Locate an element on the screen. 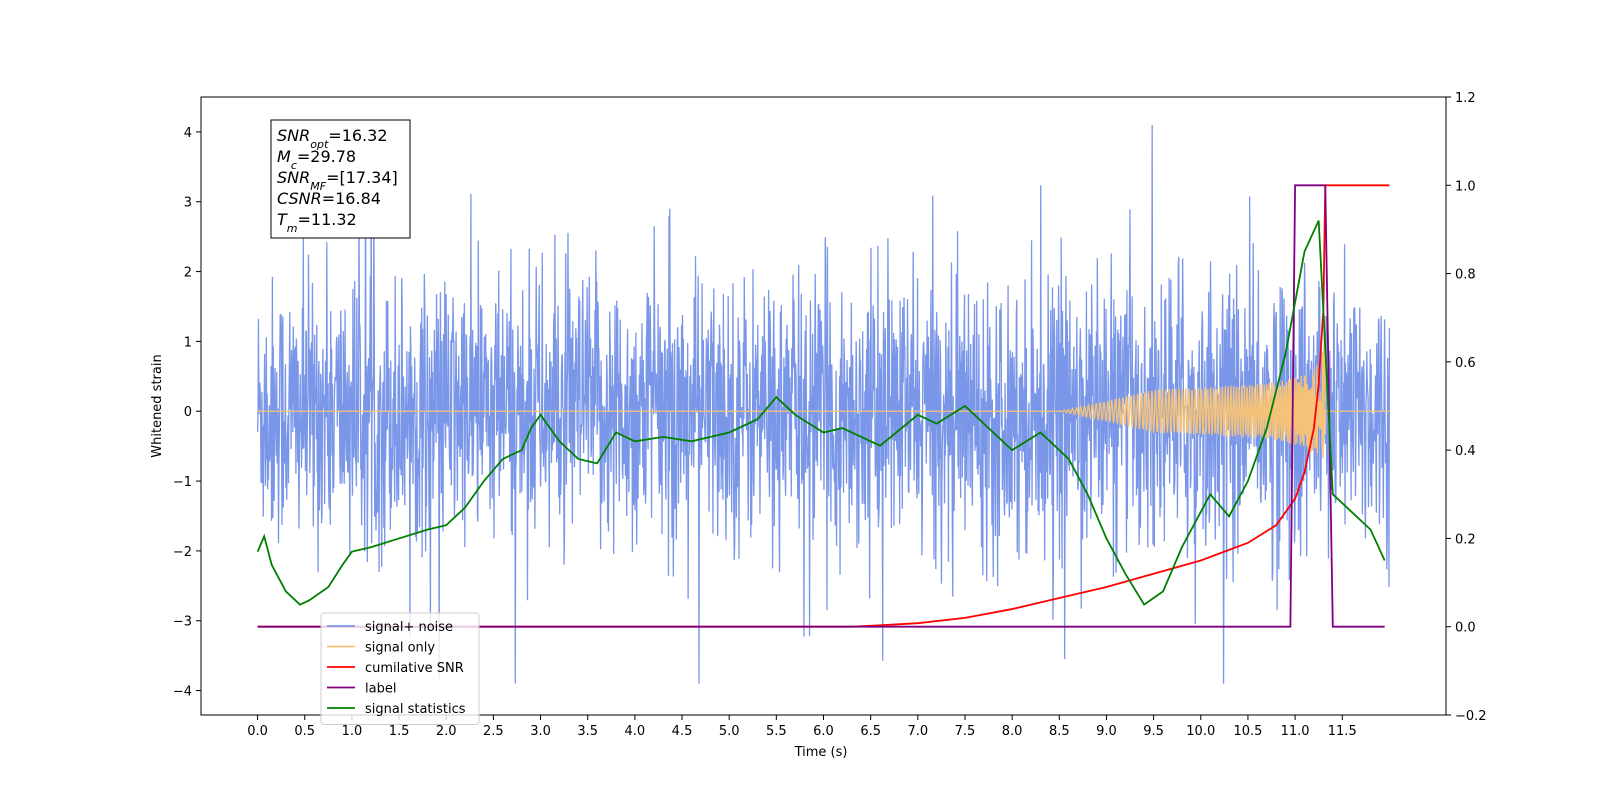 Image resolution: width=1600 pixels, height=800 pixels. x-tick-label: 9.5 is located at coordinates (1153, 731).